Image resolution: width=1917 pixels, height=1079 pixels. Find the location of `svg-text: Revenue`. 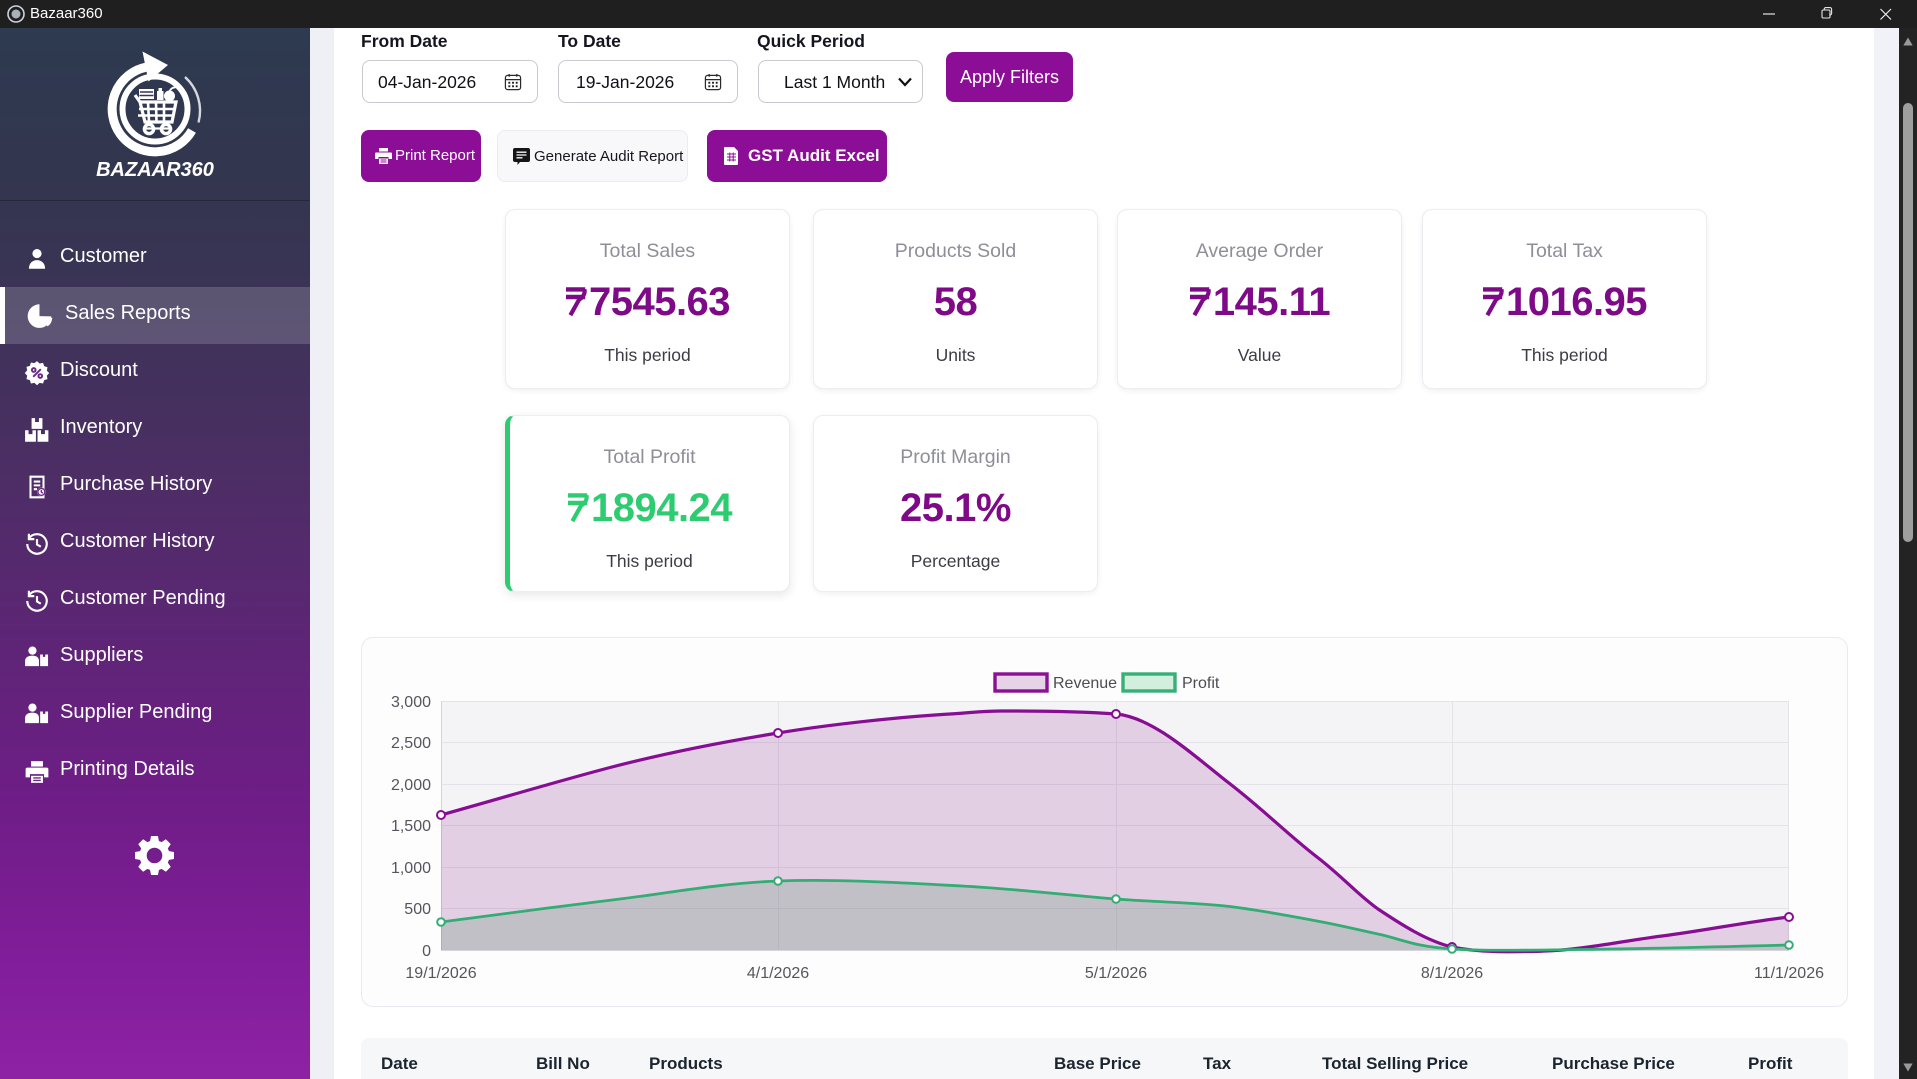

svg-text: Revenue is located at coordinates (1085, 683).